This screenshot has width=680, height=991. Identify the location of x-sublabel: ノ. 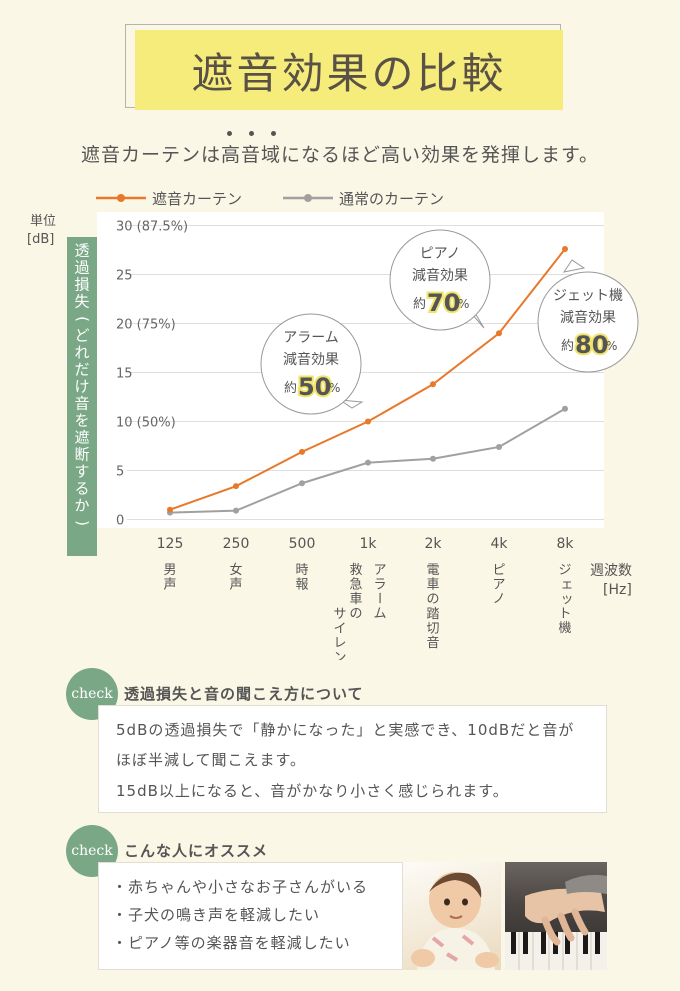
(498, 599).